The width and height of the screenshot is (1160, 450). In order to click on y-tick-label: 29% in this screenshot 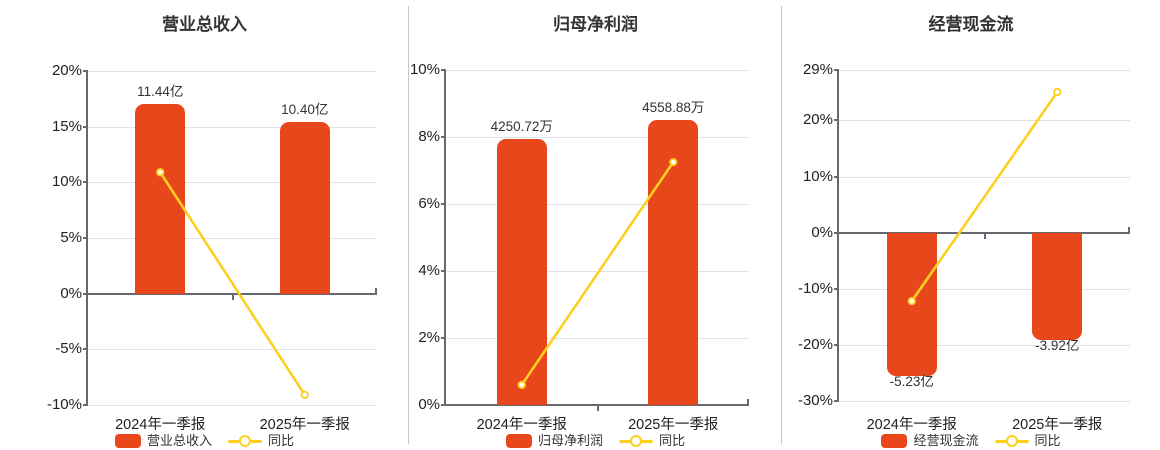, I will do `click(817, 69)`.